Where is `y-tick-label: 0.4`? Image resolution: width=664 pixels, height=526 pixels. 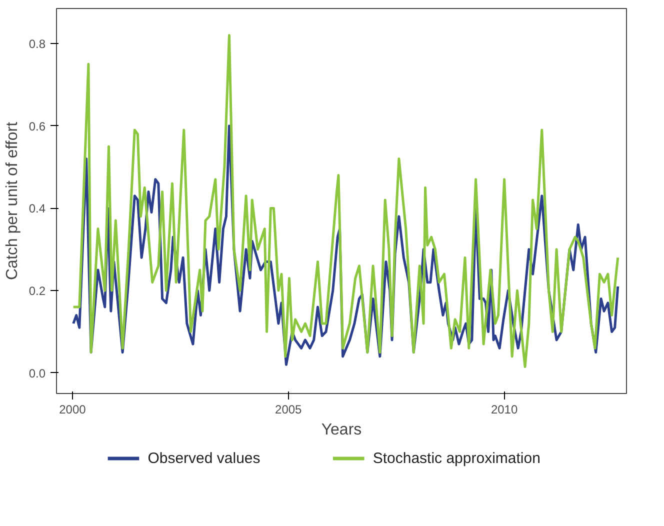
y-tick-label: 0.4 is located at coordinates (37, 209).